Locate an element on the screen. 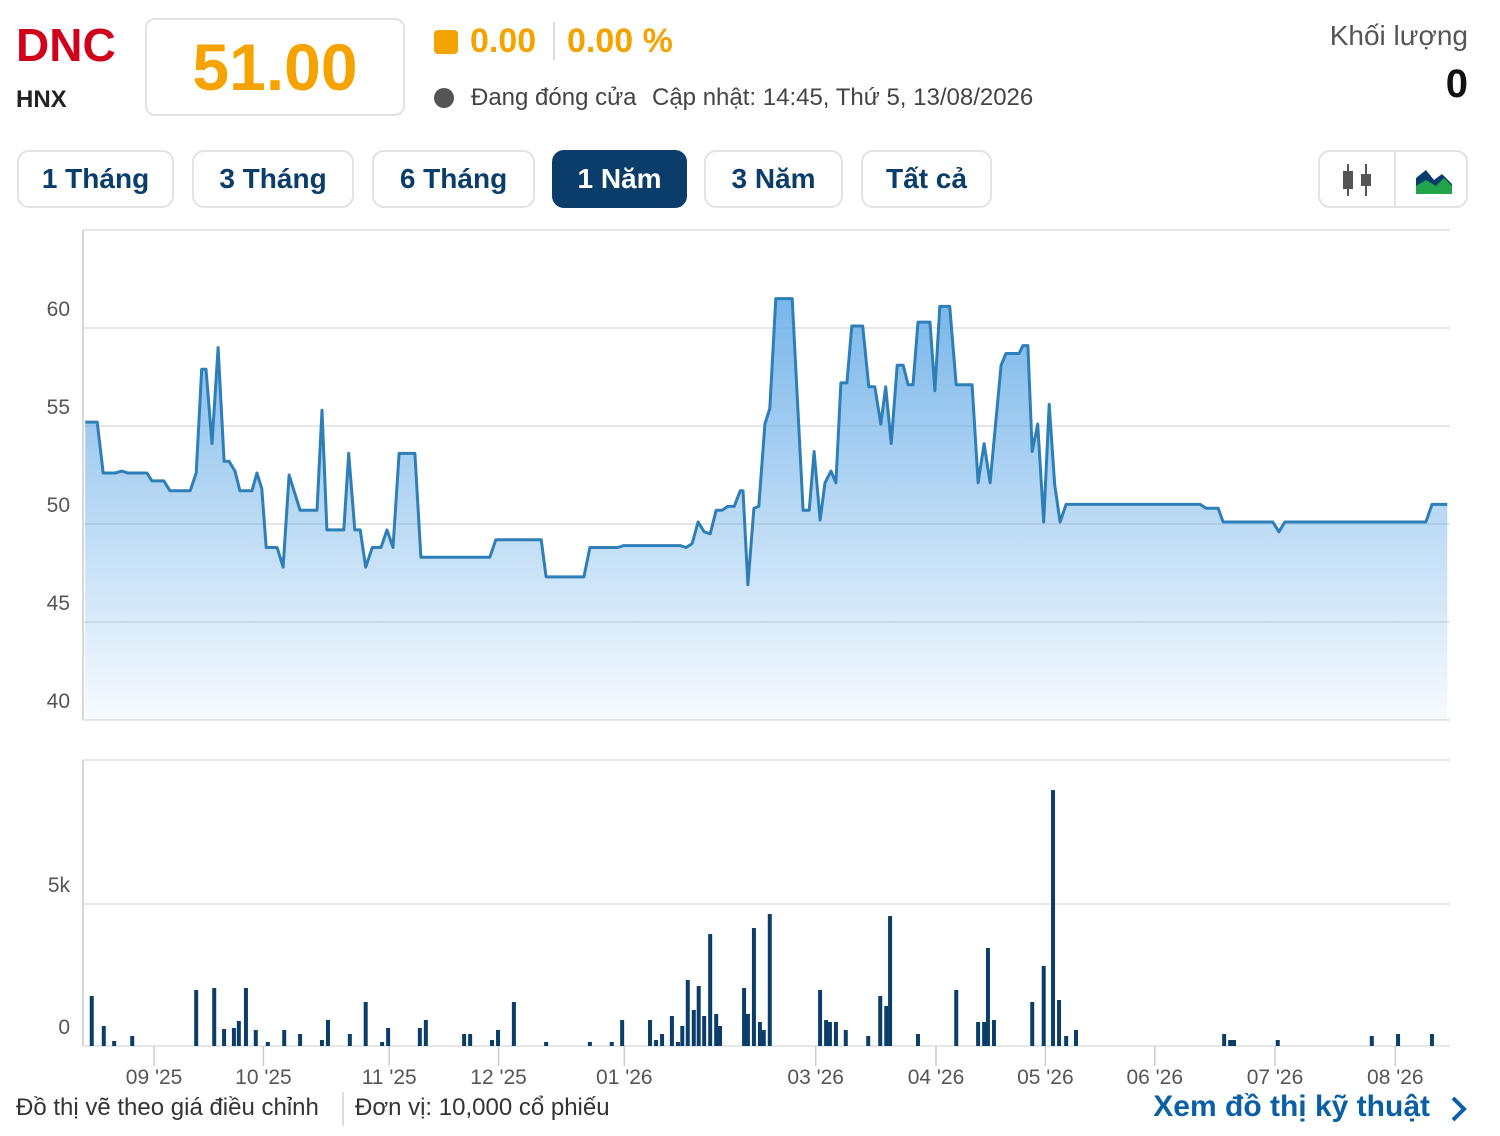 This screenshot has height=1136, width=1500. area-icon is located at coordinates (1434, 181).